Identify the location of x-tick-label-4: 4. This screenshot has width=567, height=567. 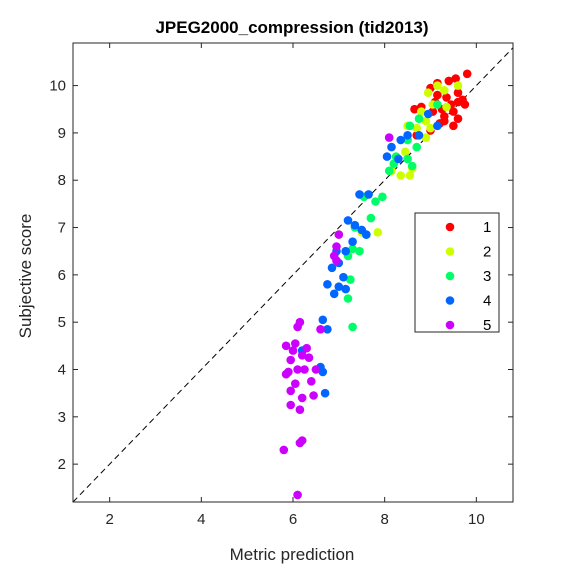
(201, 519).